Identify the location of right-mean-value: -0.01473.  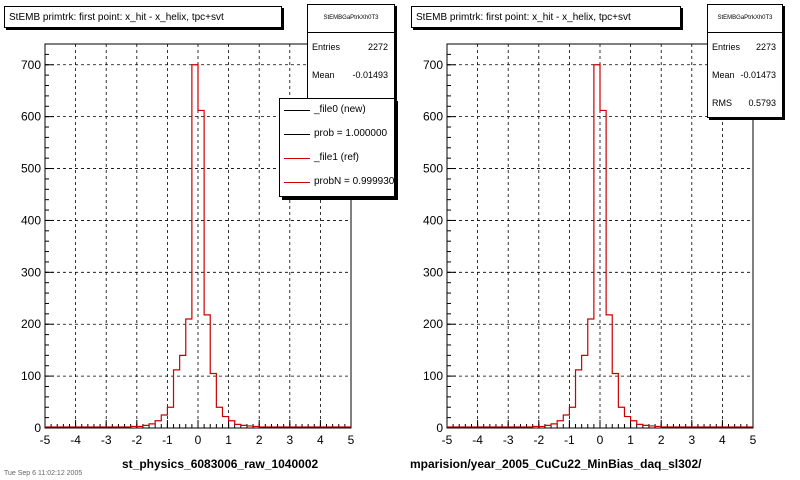
(758, 75).